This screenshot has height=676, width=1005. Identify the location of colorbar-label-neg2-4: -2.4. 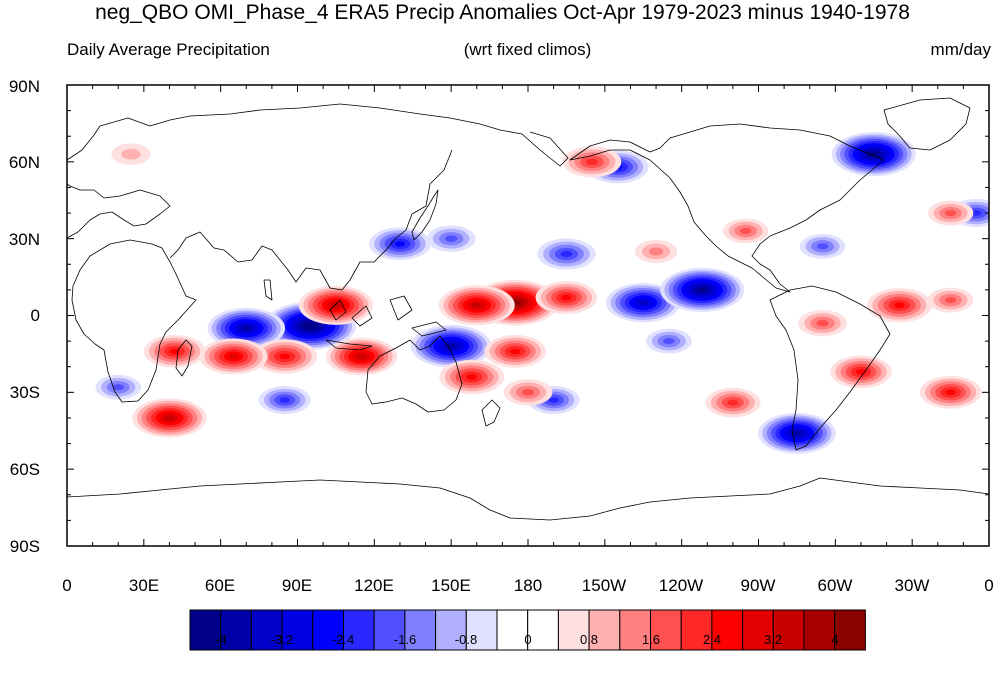
(343, 639).